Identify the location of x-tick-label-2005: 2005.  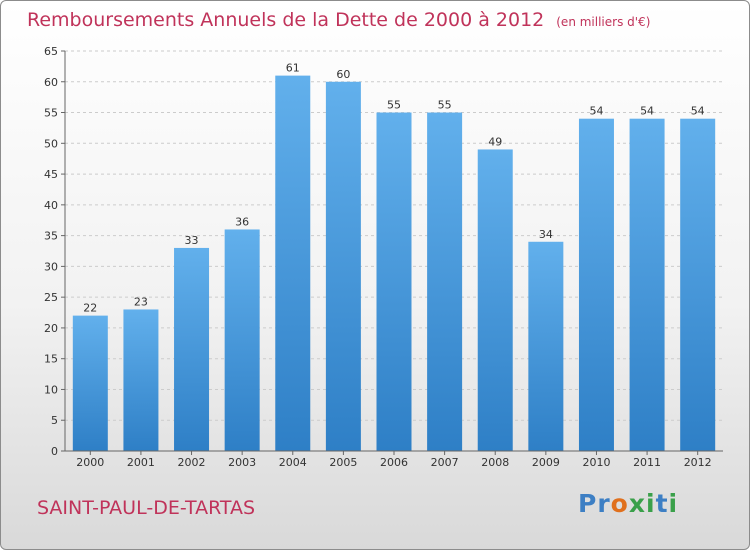
(343, 462).